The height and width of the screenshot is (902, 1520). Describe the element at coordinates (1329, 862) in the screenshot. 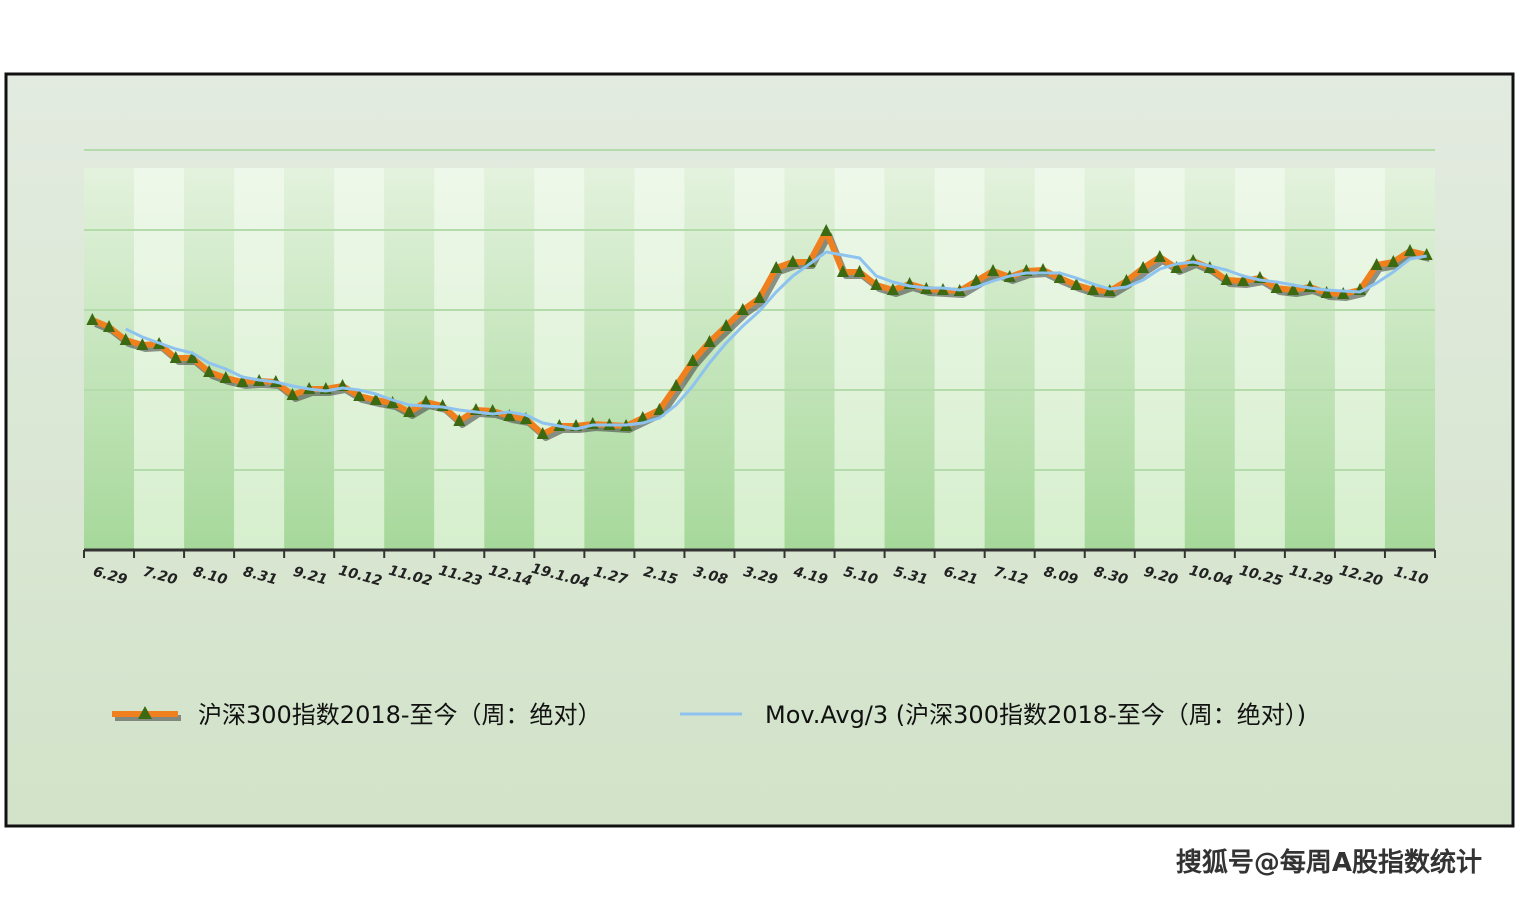

I see `watermark: 搜狐号@每周A股指数统计` at that location.